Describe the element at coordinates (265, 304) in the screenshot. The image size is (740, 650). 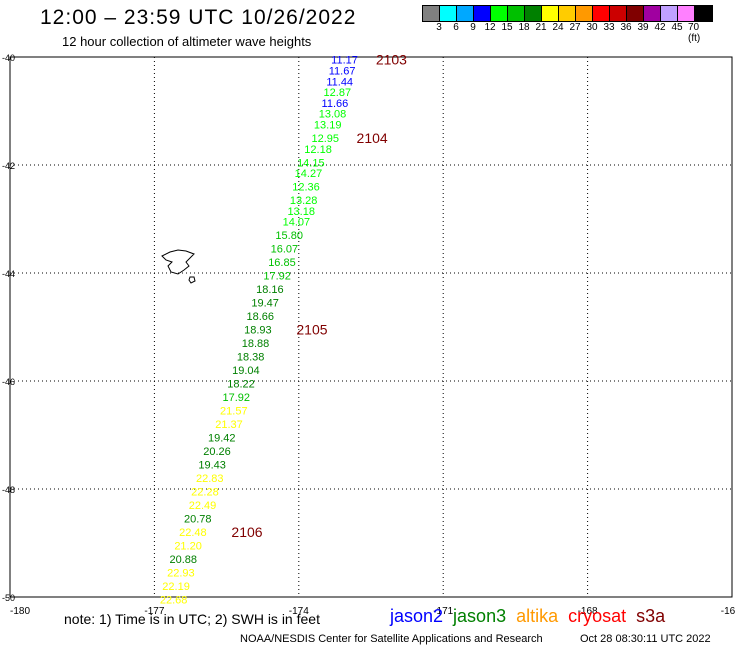
I see `wave-height-point: 19.47` at that location.